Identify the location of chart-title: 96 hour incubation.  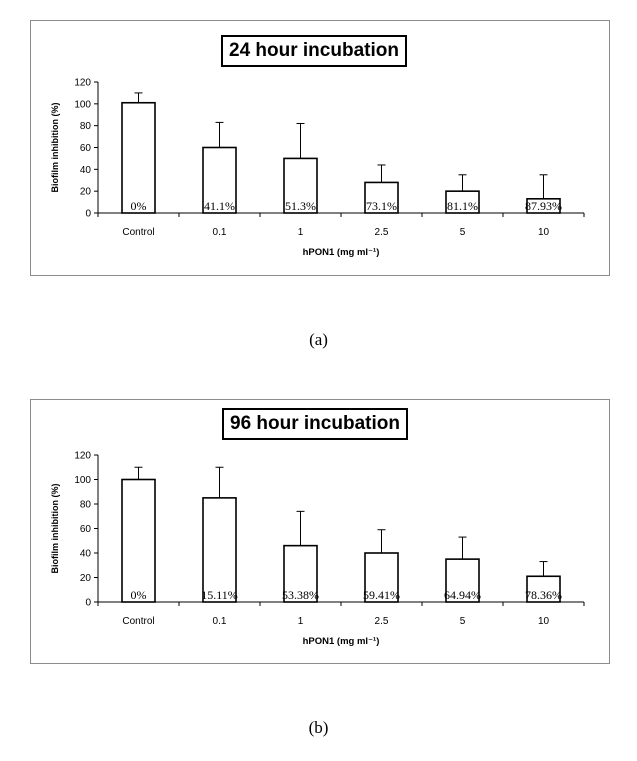
(315, 424).